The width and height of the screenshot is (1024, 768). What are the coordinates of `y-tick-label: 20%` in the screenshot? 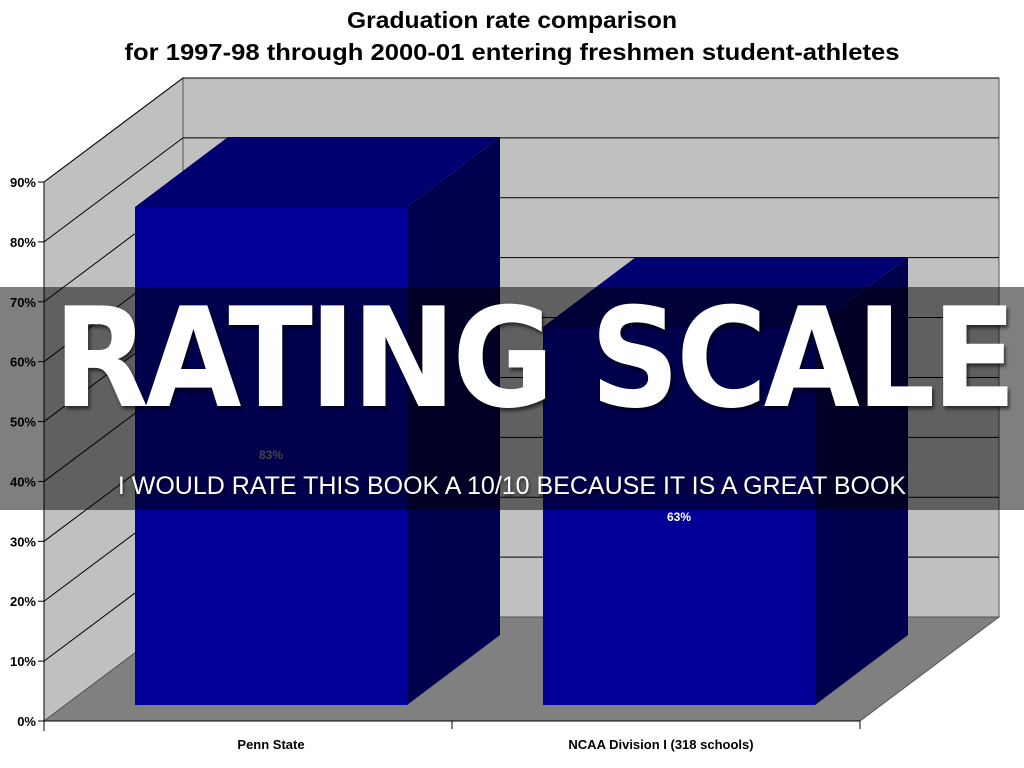 It's located at (23, 601).